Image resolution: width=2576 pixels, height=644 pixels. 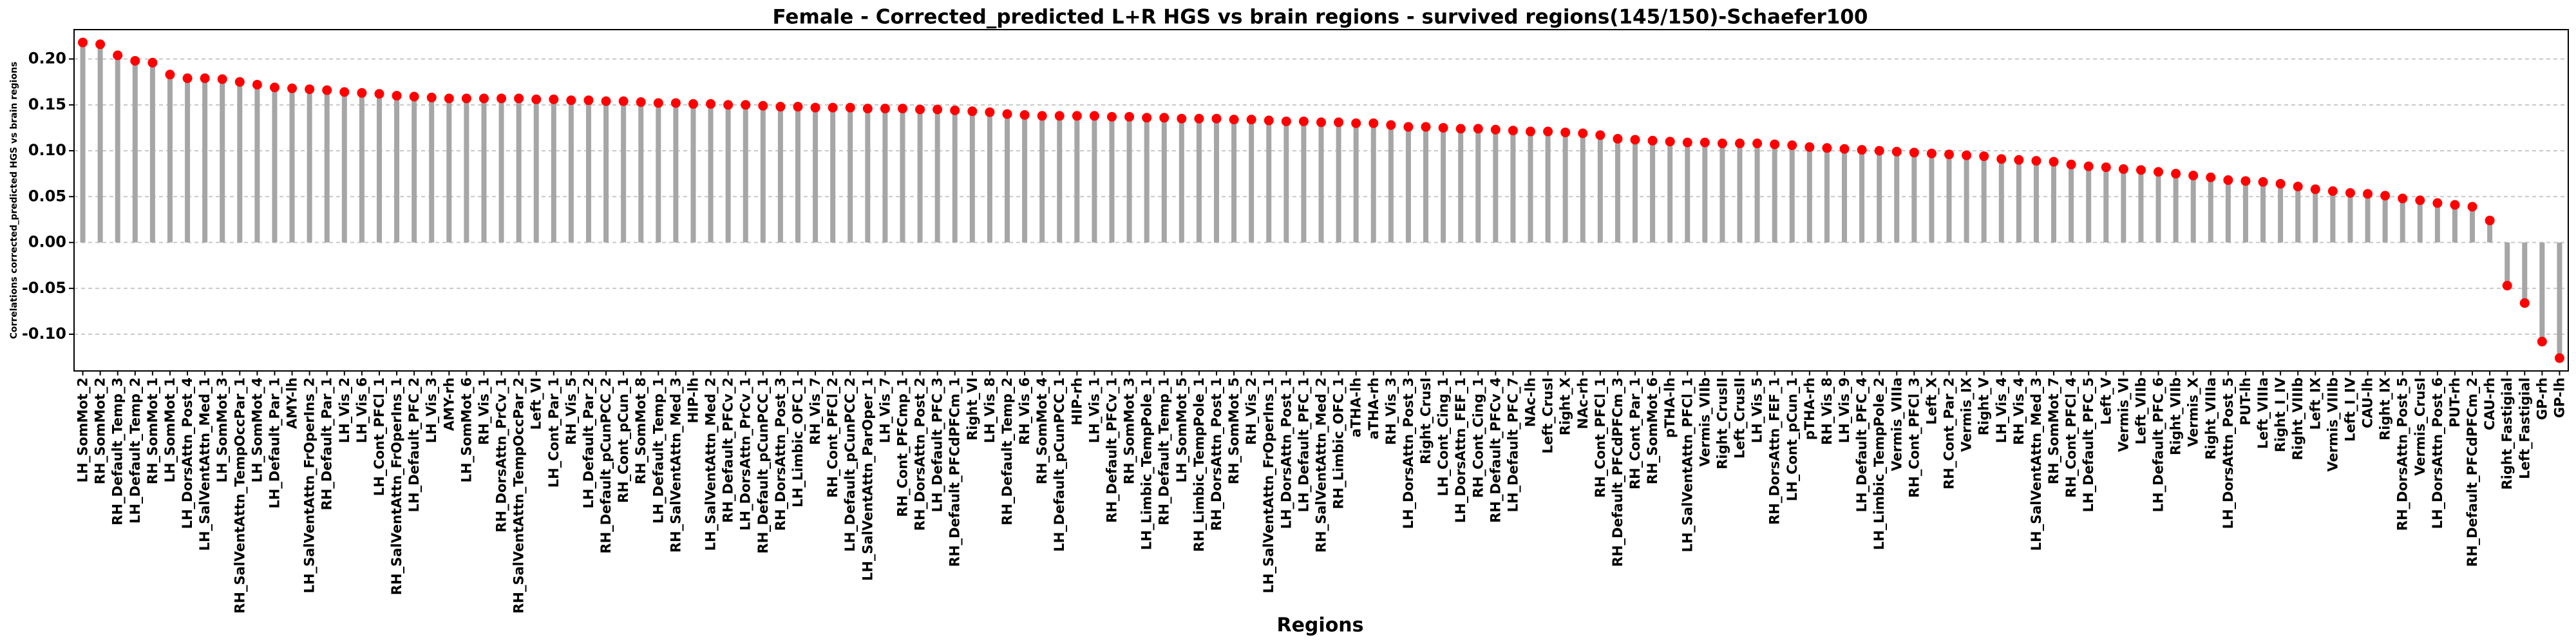 What do you see at coordinates (1129, 431) in the screenshot?
I see `x-tick-label: RH_SomMot_3` at bounding box center [1129, 431].